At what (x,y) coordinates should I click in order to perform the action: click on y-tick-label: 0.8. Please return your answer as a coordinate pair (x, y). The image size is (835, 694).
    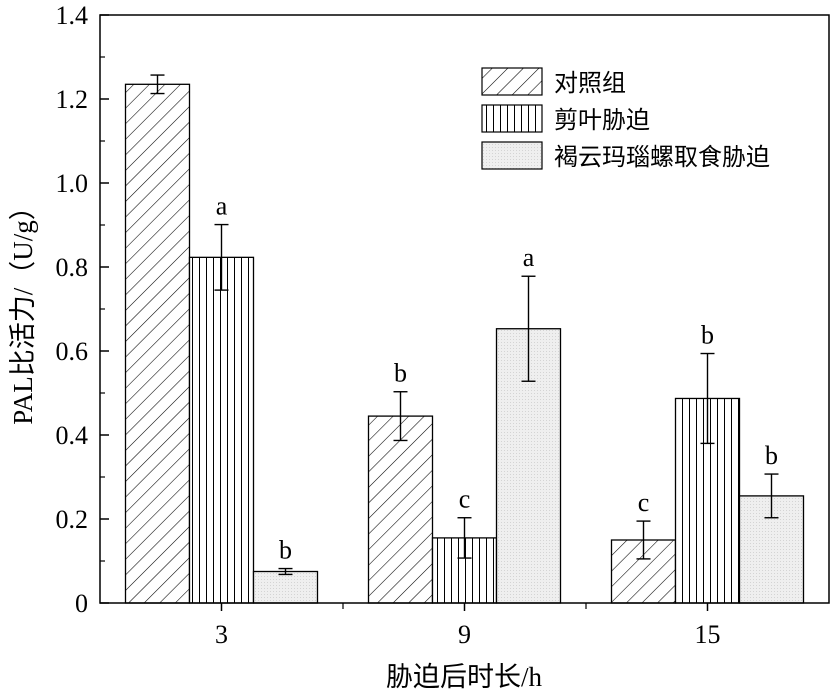
    Looking at the image, I should click on (72, 267).